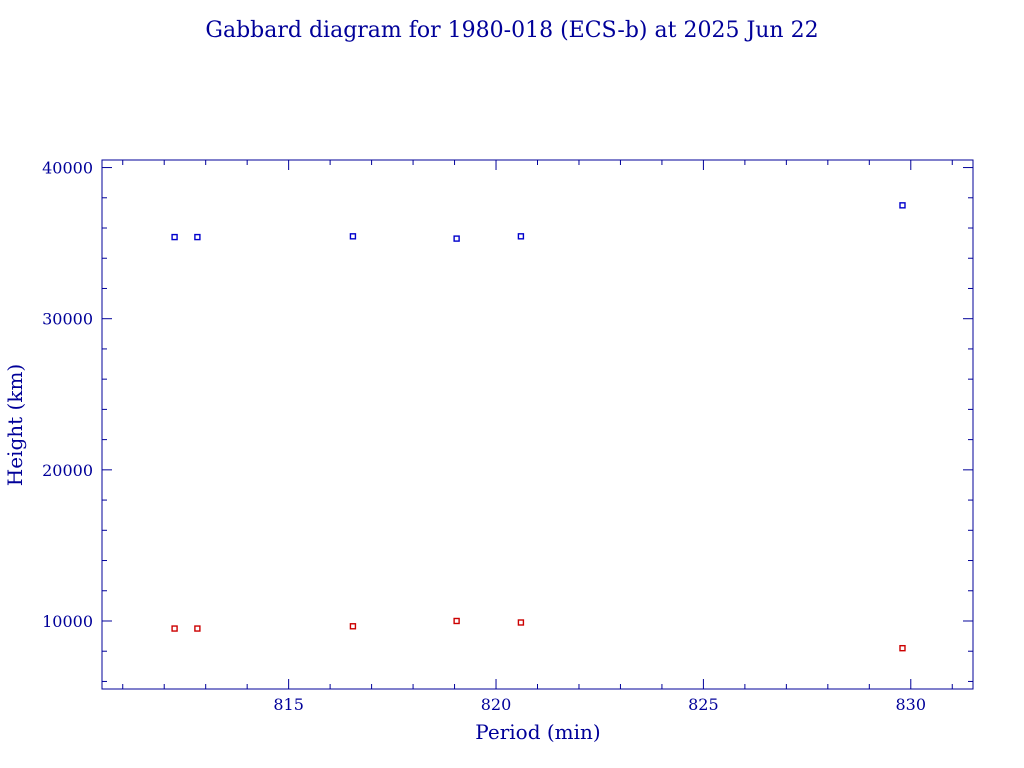  What do you see at coordinates (67, 168) in the screenshot?
I see `y-tick-label: 40000` at bounding box center [67, 168].